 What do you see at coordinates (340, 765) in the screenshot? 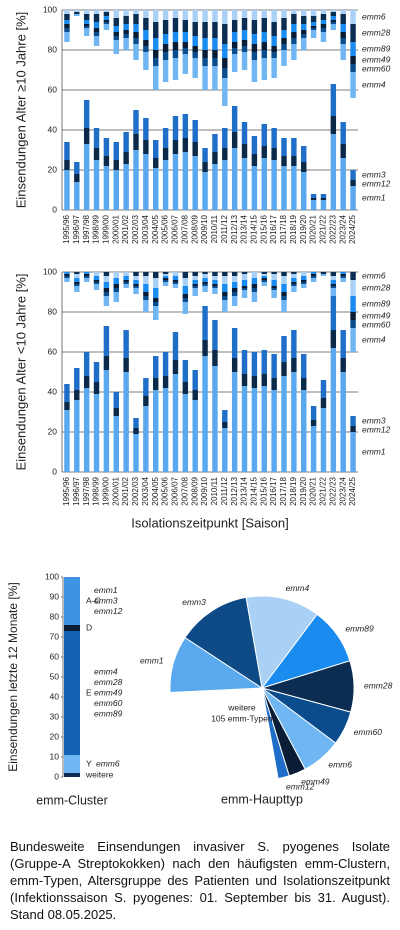
I see `slice-label: emm6` at bounding box center [340, 765].